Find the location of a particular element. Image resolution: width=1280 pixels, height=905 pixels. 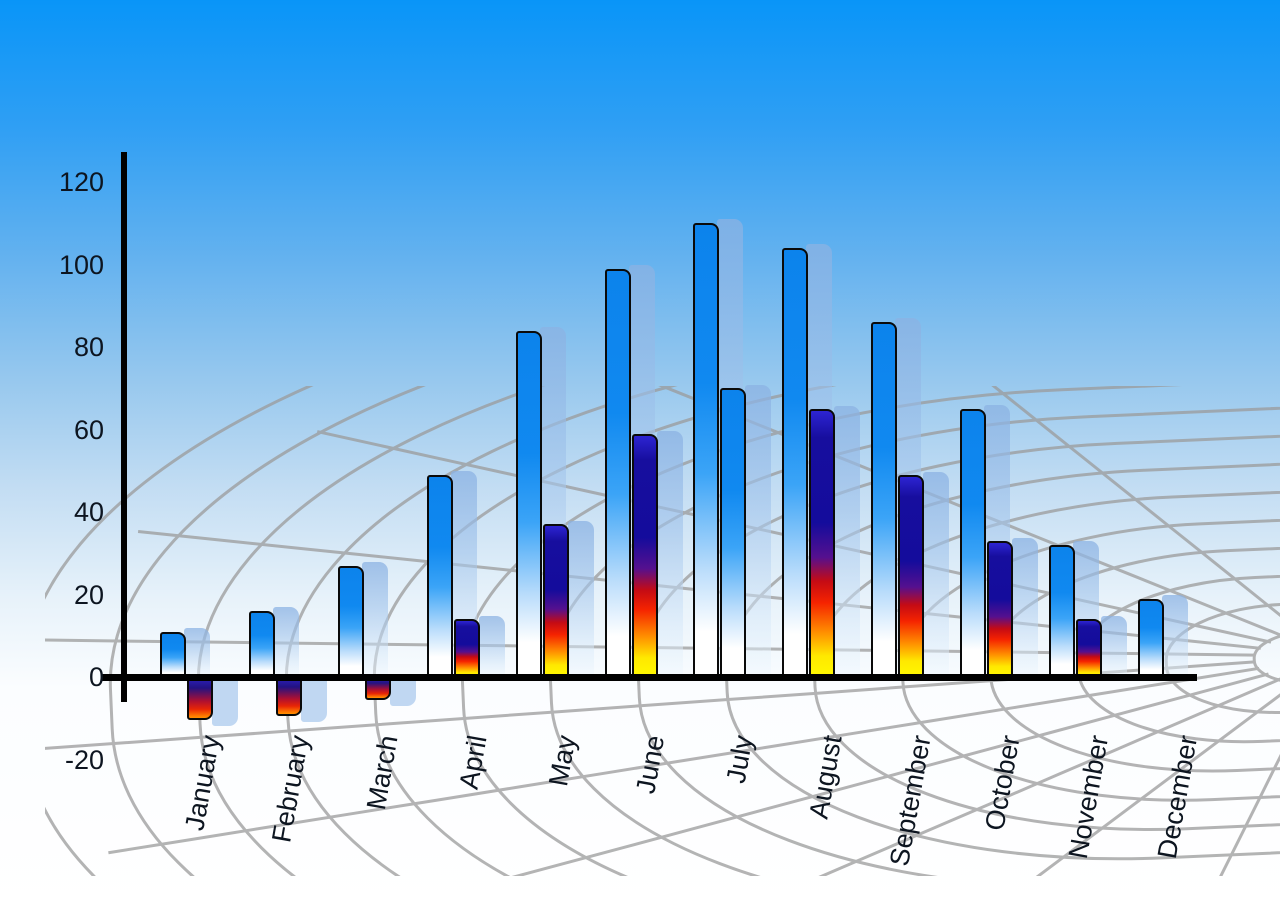

bar-february-series1 is located at coordinates (262, 645).